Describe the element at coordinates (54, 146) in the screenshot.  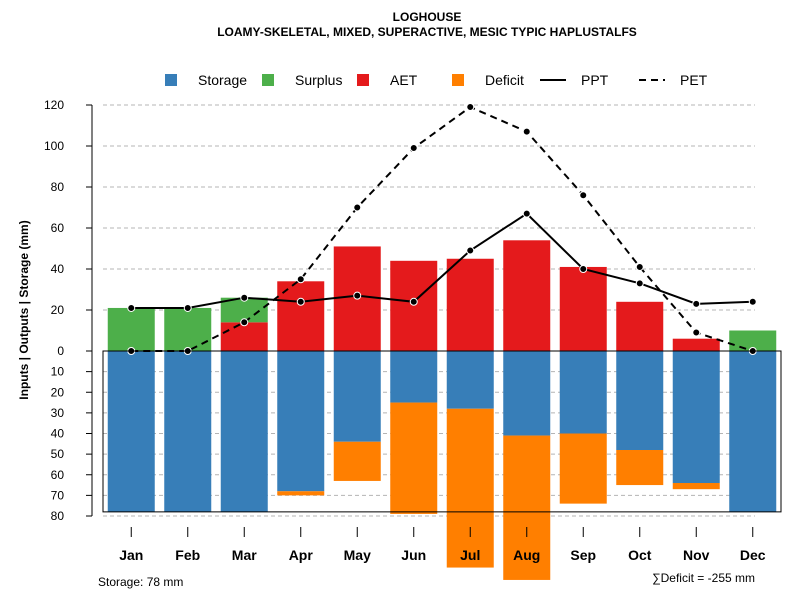
I see `y-tick-label: 100` at that location.